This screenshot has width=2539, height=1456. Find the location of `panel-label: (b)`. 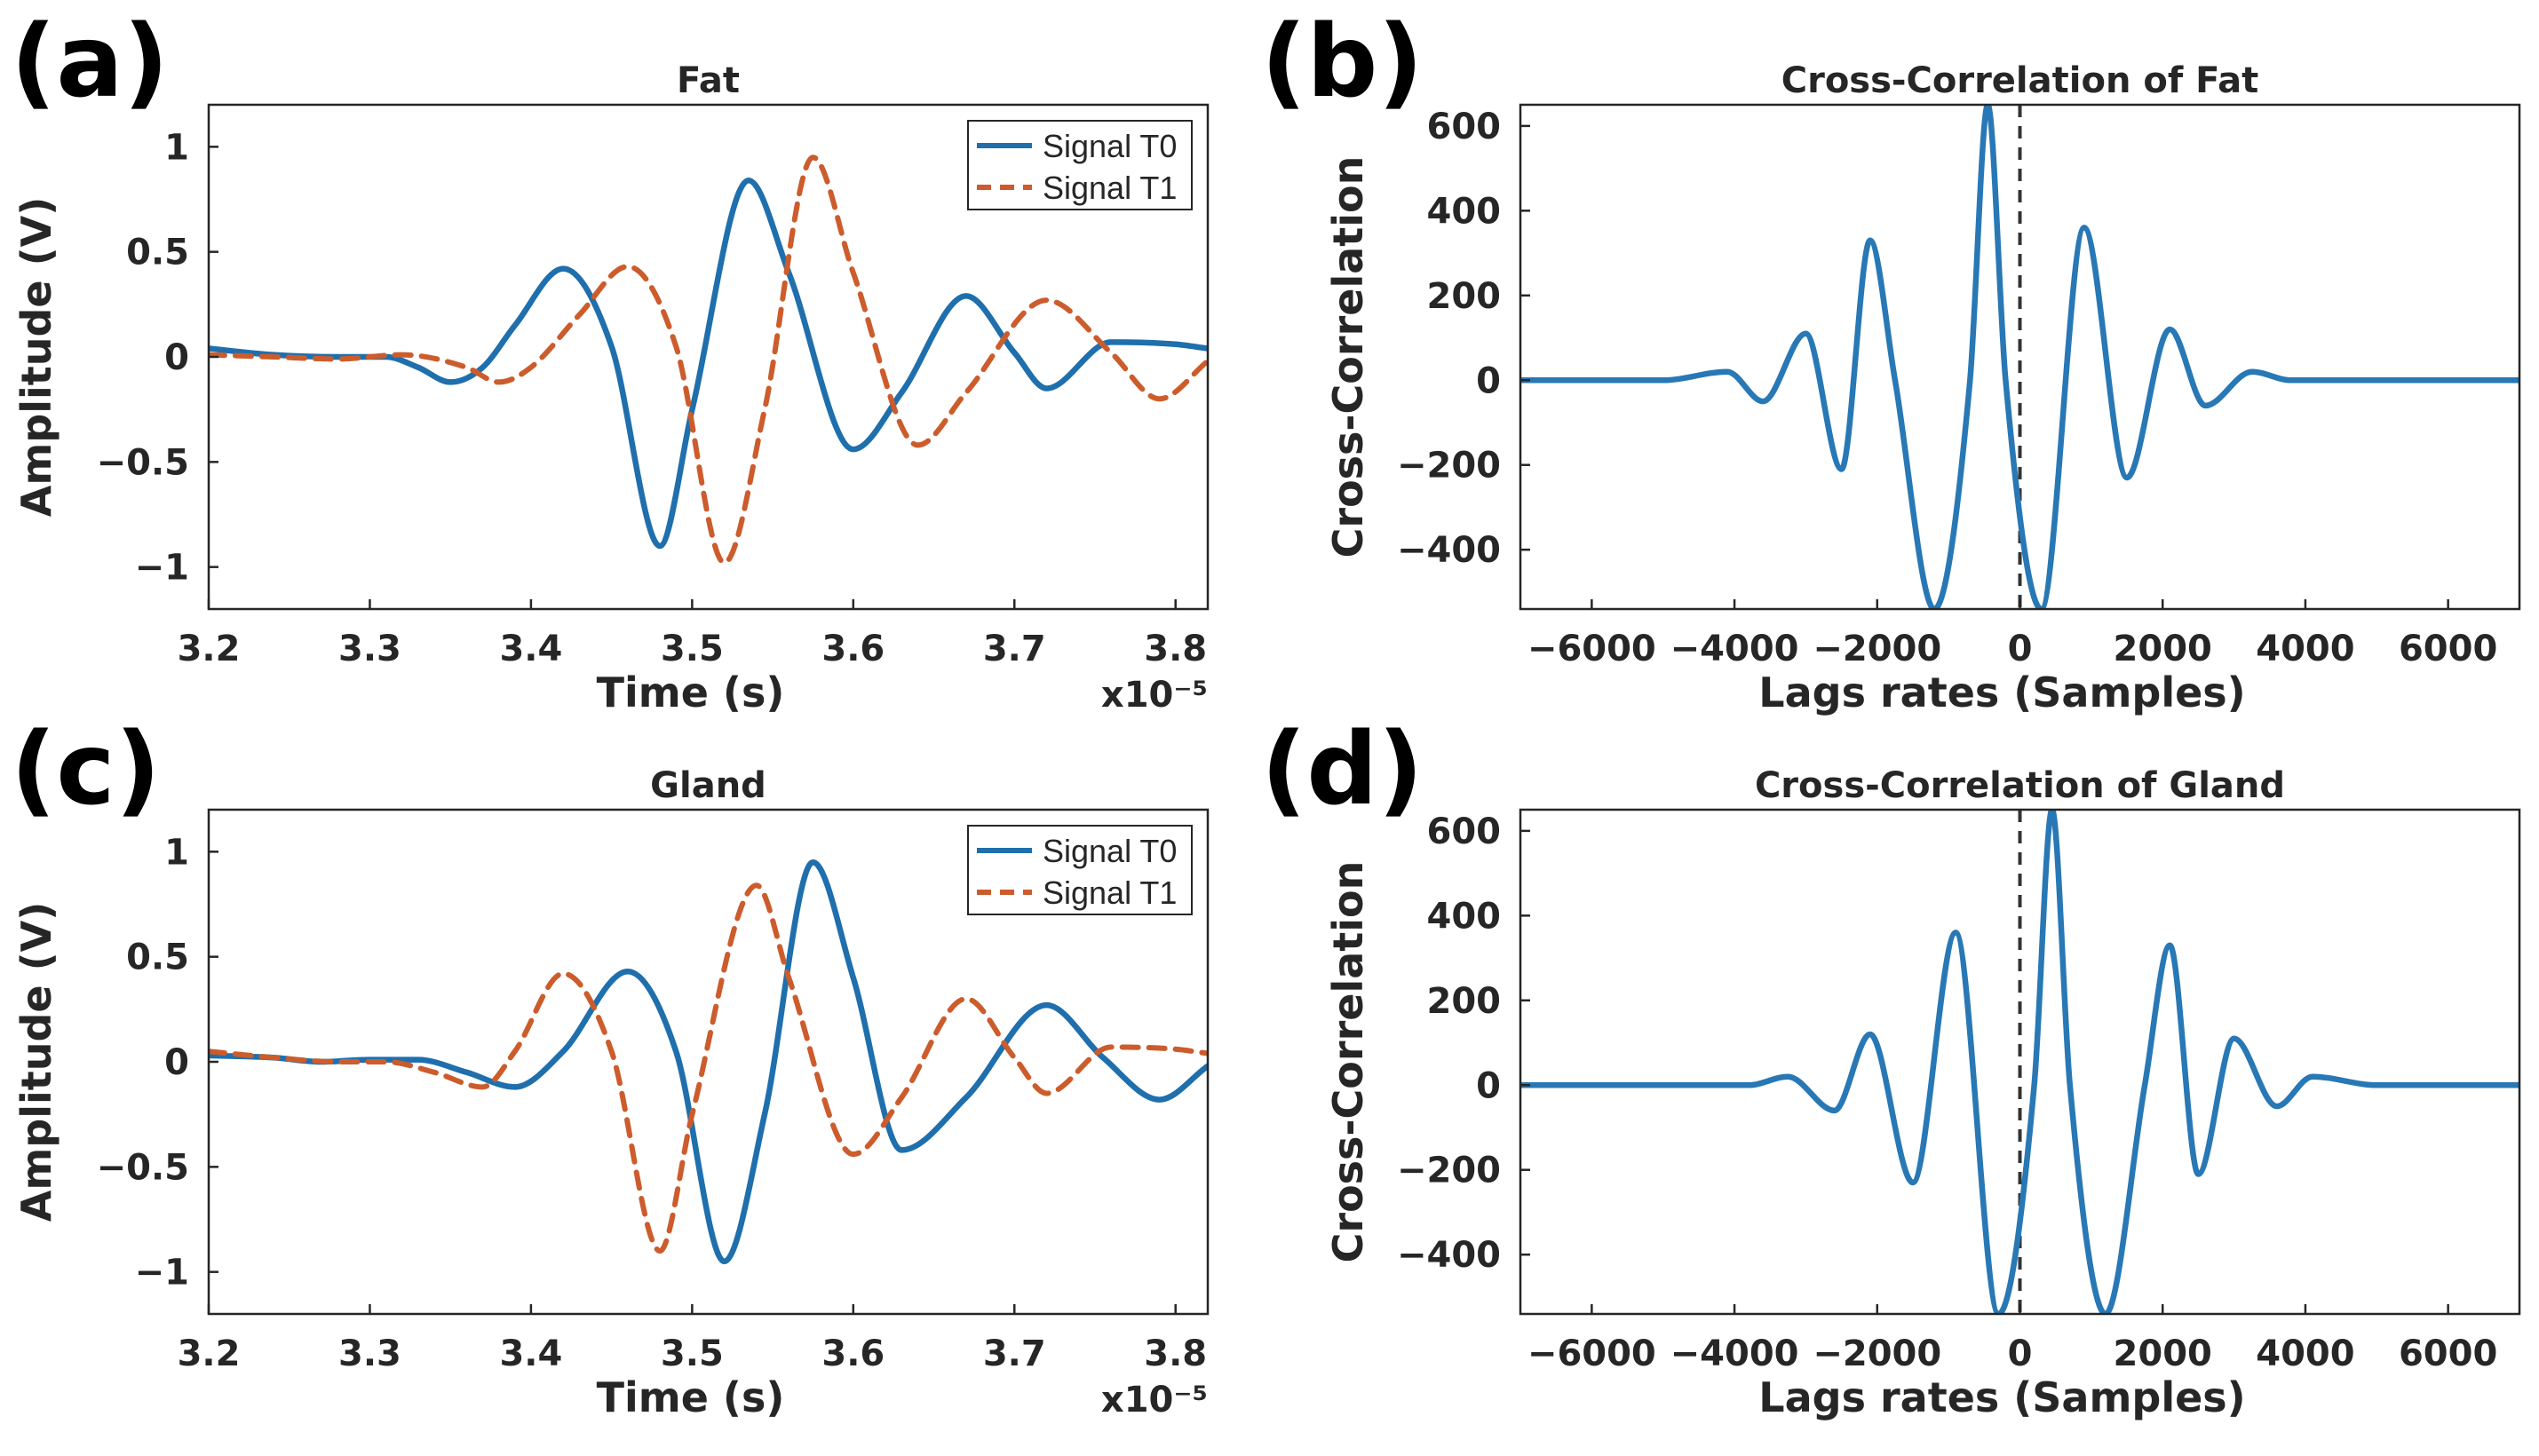

panel-label: (b) is located at coordinates (1343, 62).